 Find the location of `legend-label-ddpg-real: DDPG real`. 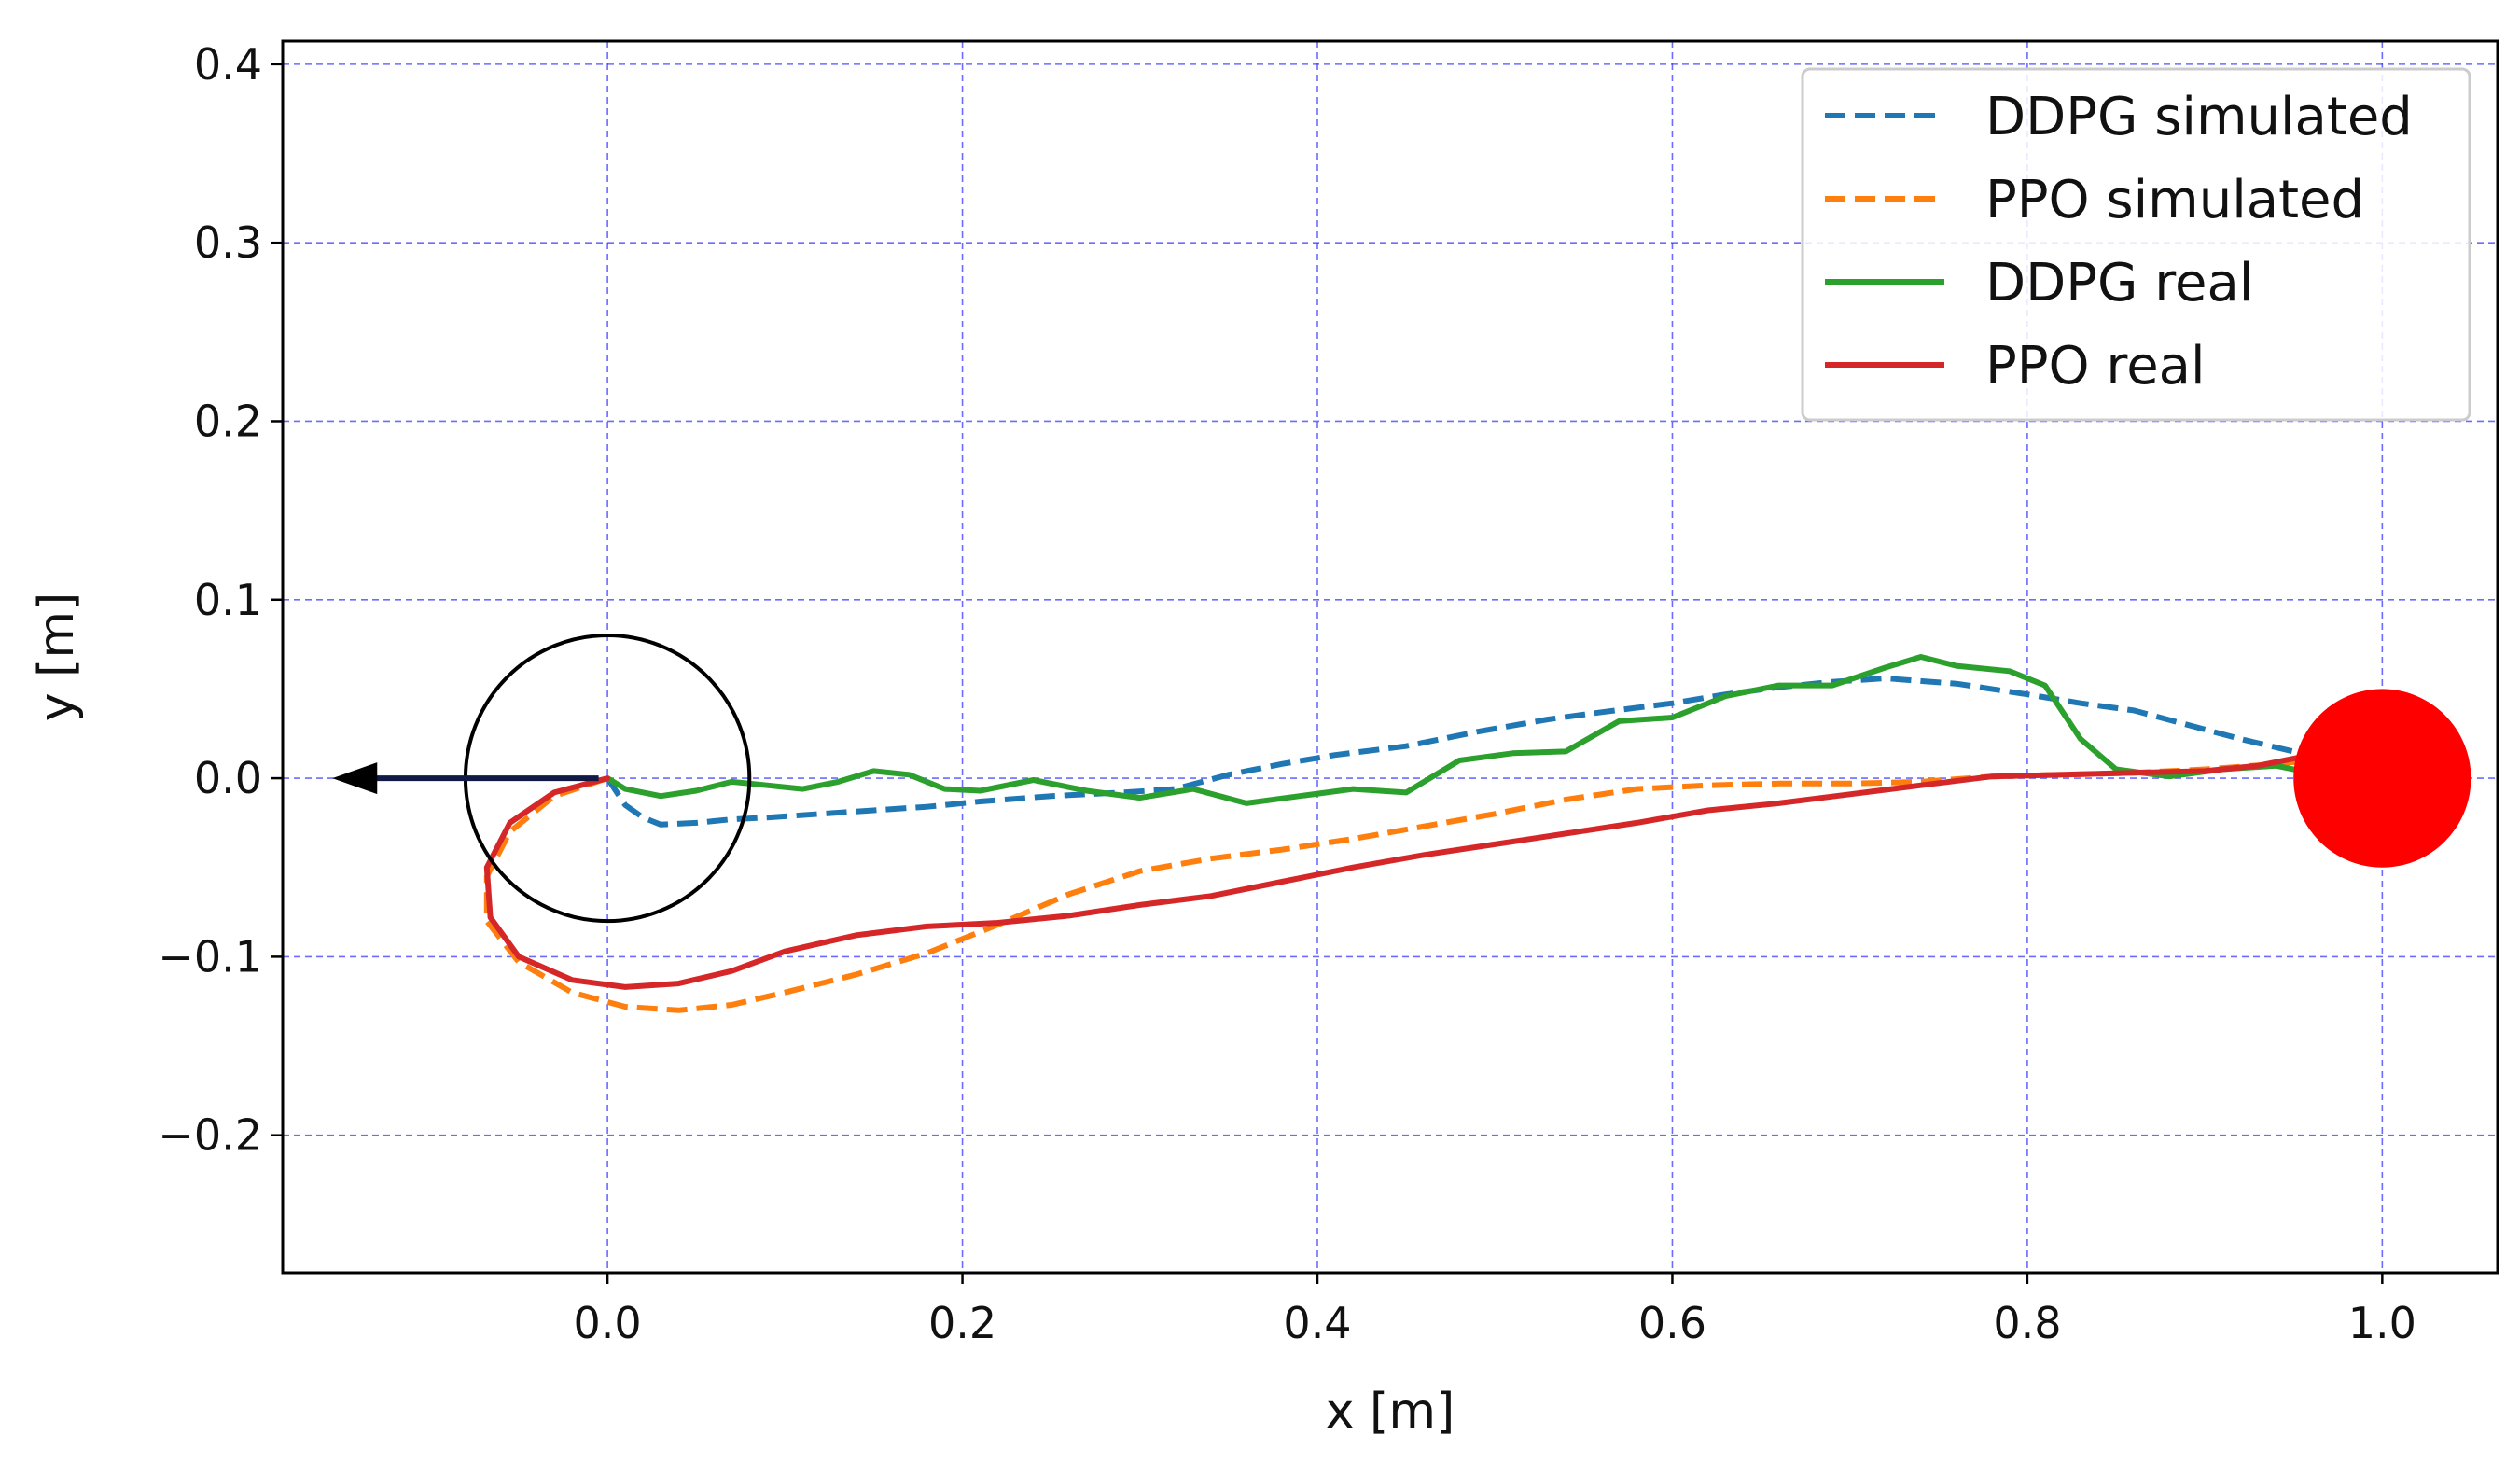

legend-label-ddpg-real: DDPG real is located at coordinates (2119, 283).